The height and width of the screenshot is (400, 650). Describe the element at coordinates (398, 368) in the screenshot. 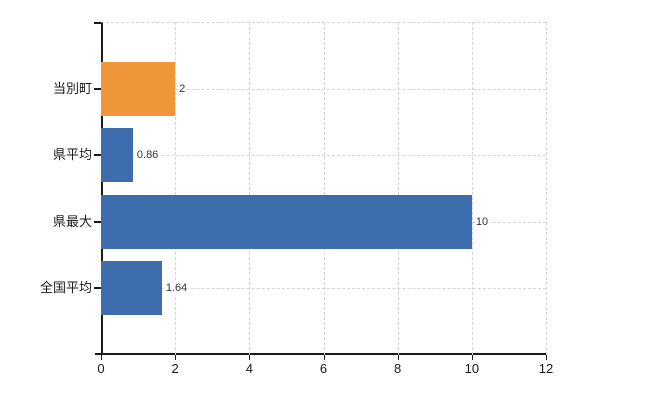

I see `x-tick-label: 8` at that location.